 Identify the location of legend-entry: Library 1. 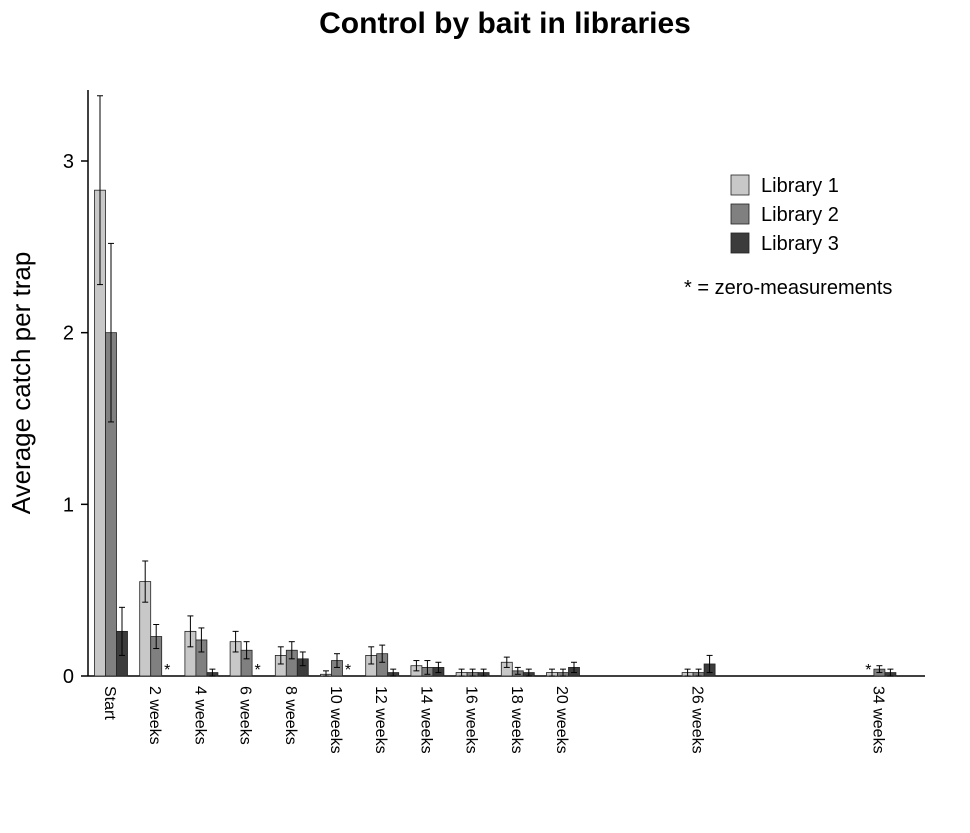
(800, 186).